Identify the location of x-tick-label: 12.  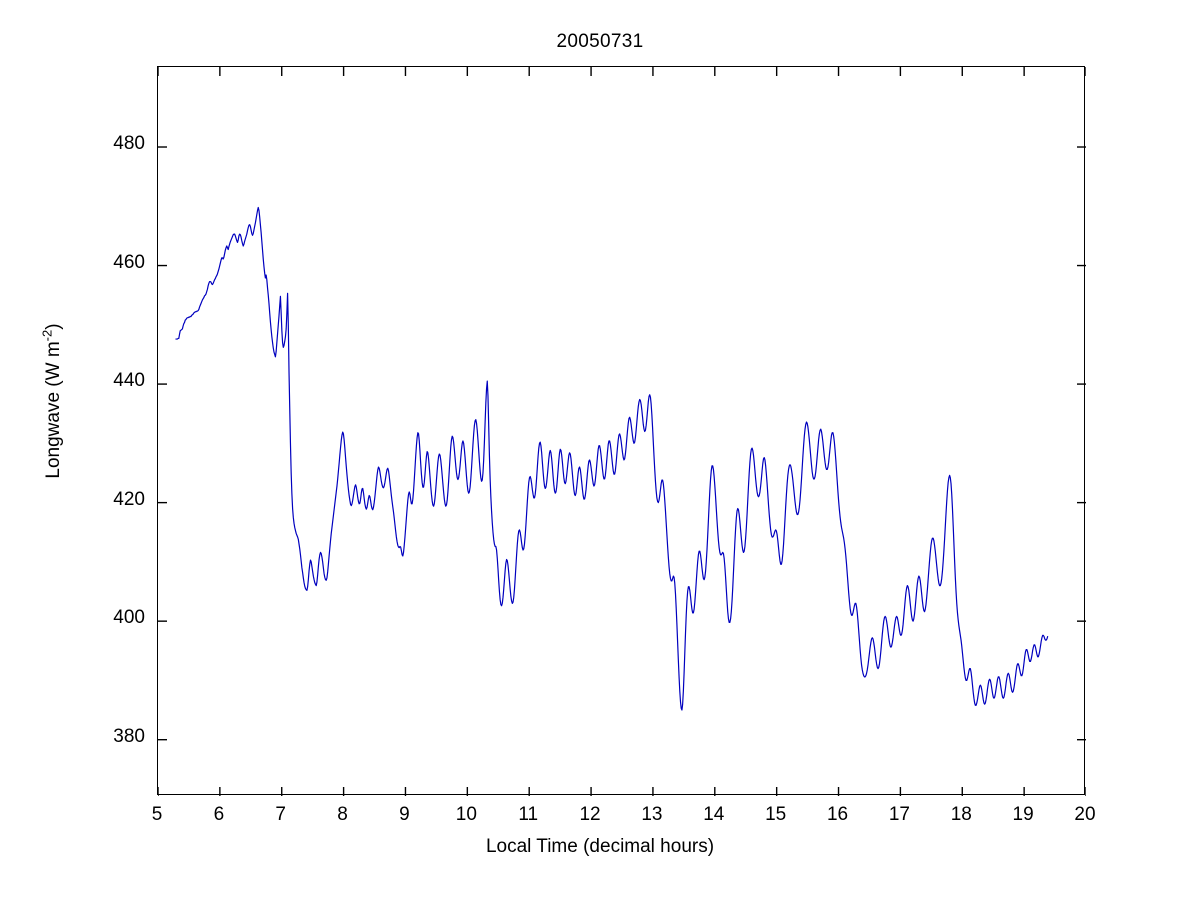
(590, 814).